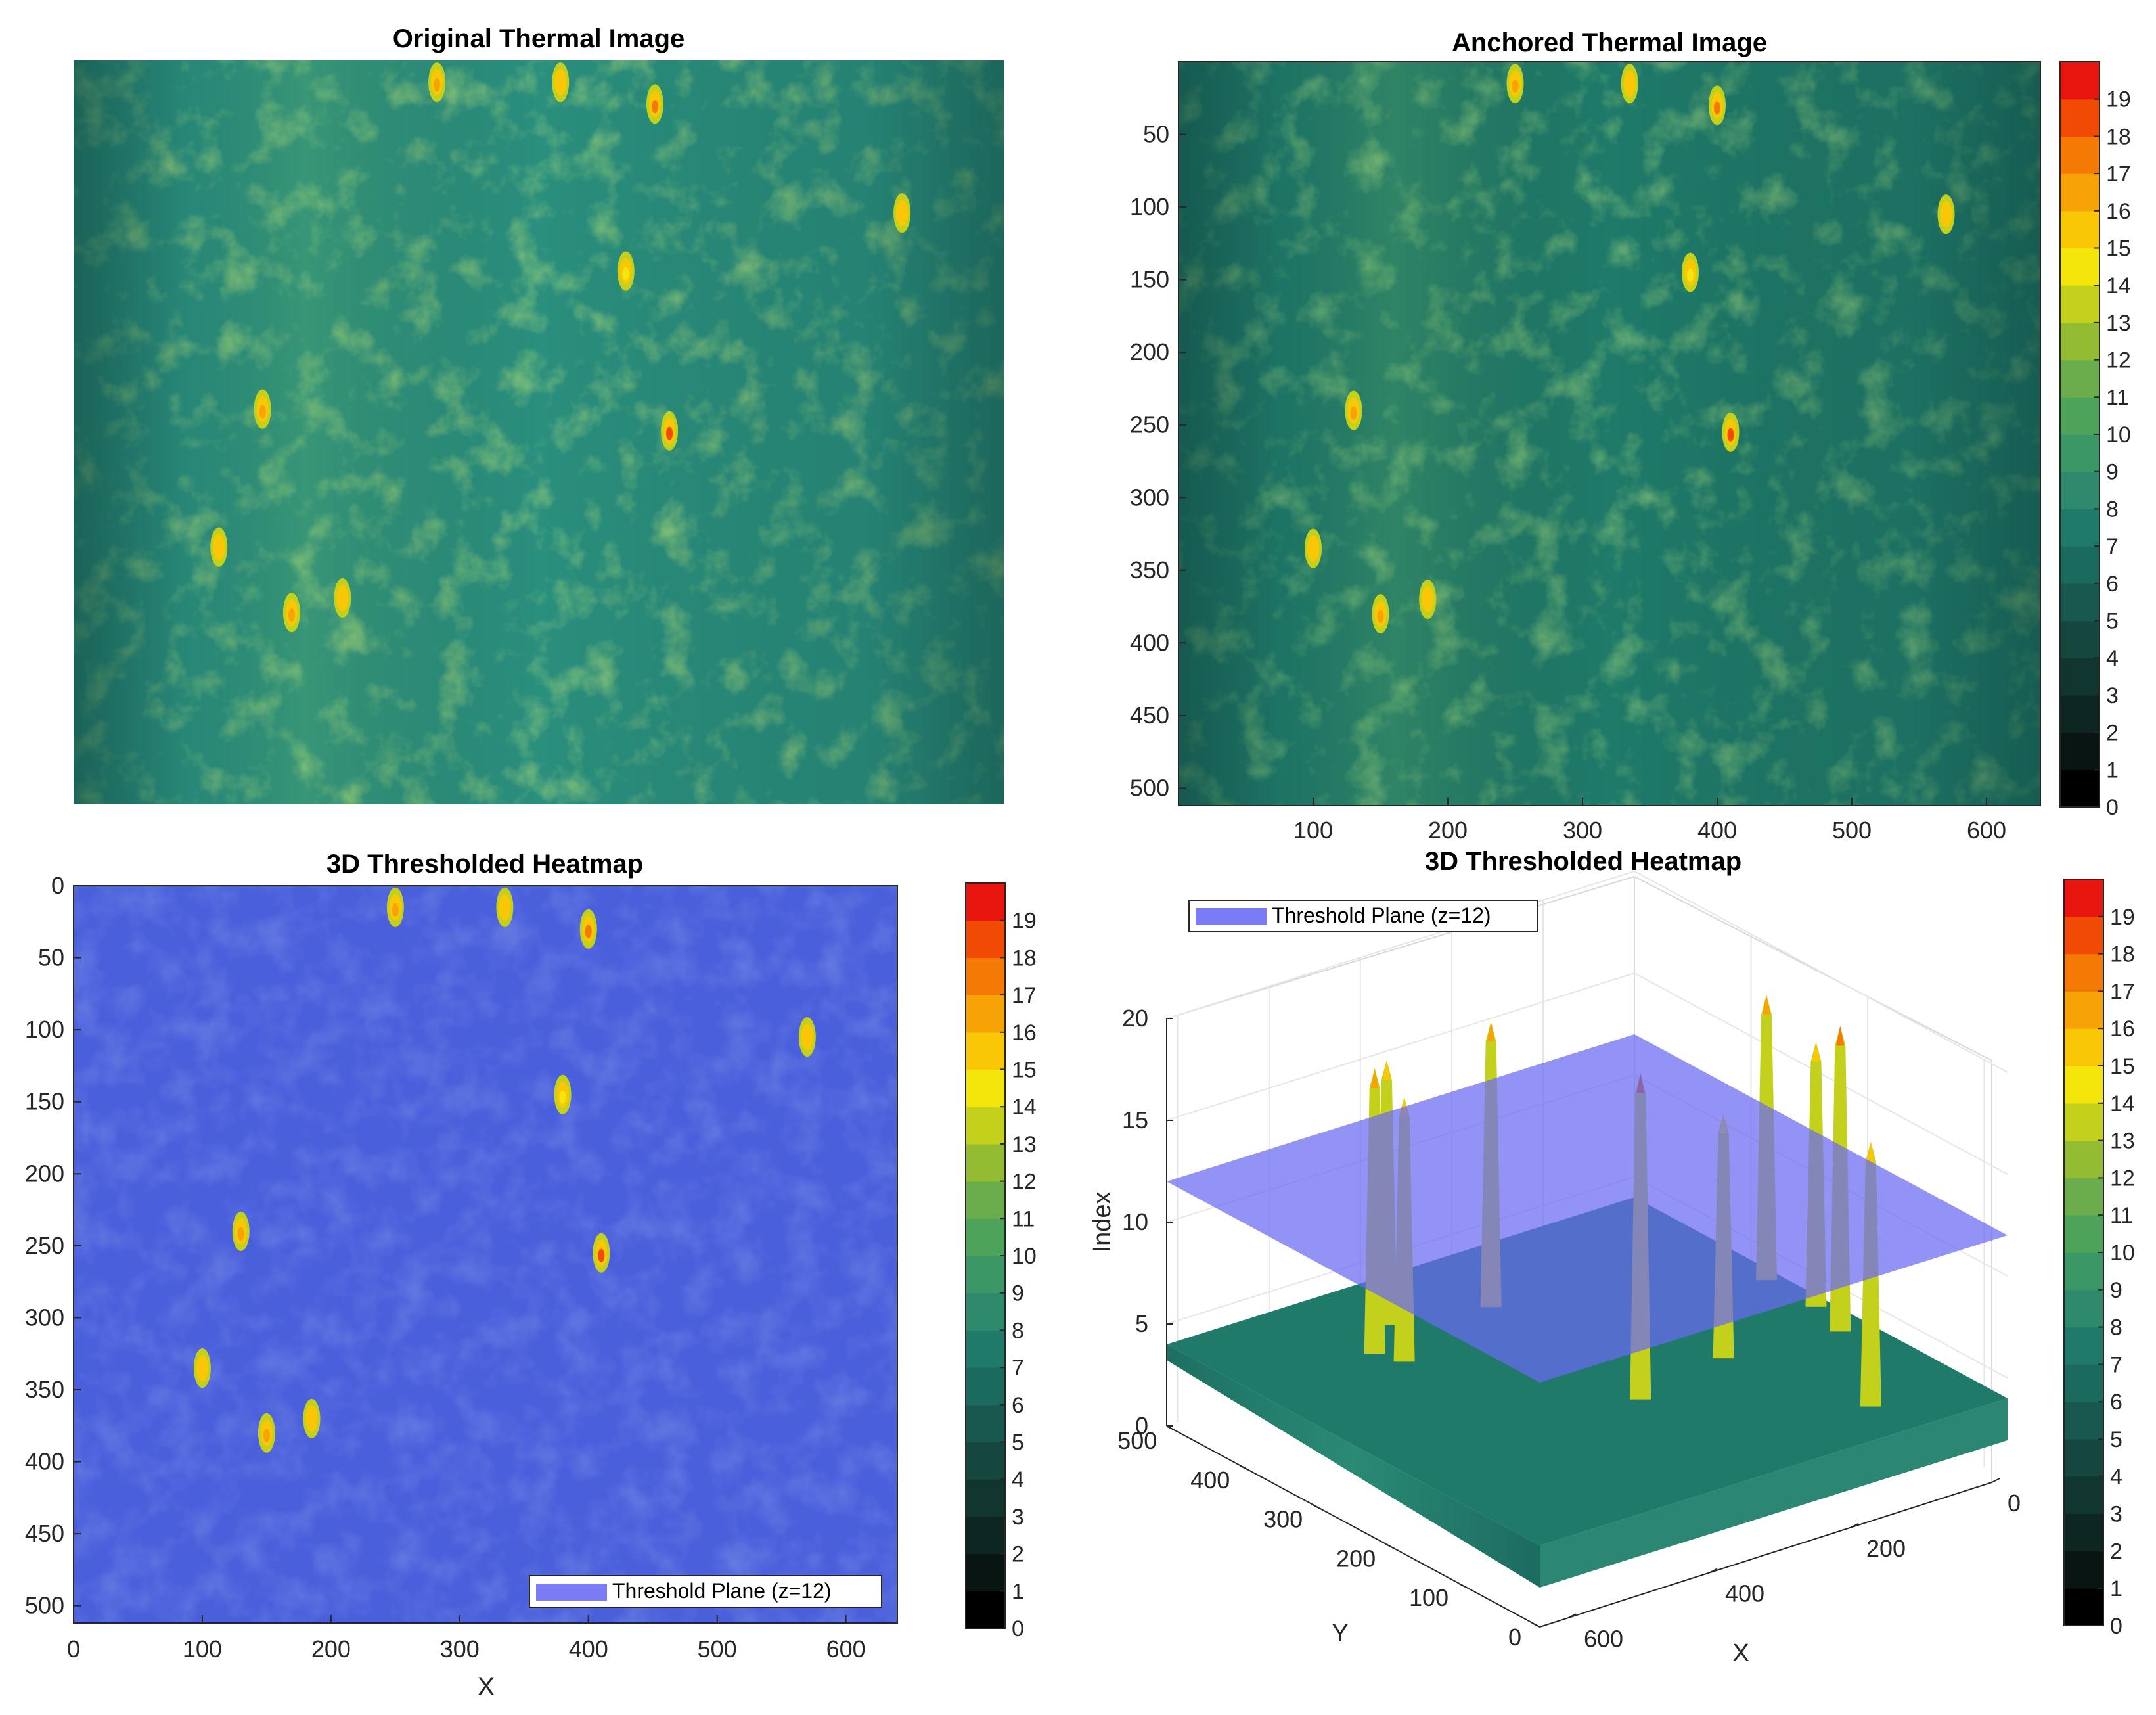 The height and width of the screenshot is (1715, 2156). I want to click on x-tick-label: 300, so click(1582, 830).